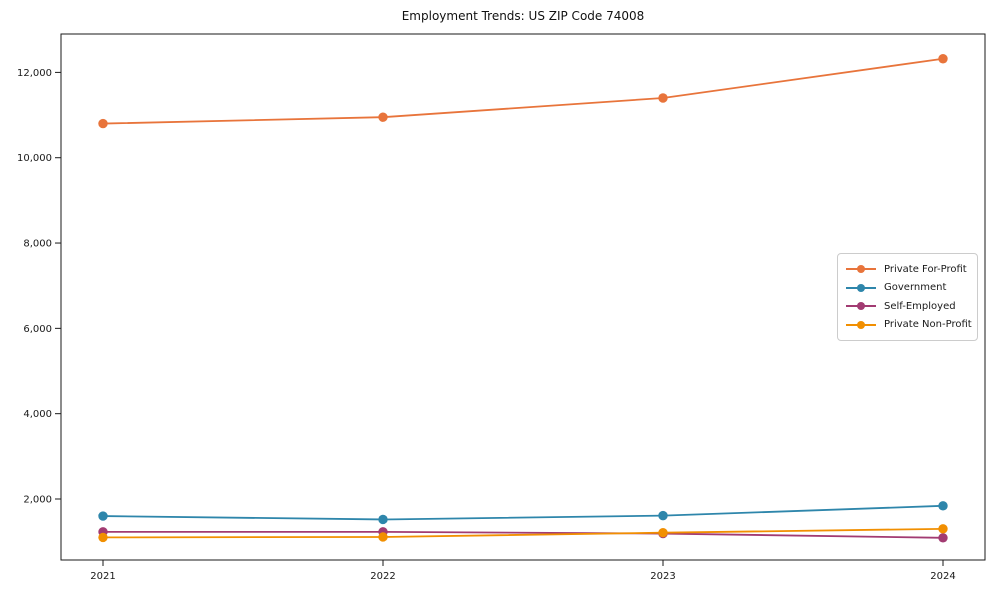 This screenshot has width=1000, height=600. Describe the element at coordinates (103, 516) in the screenshot. I see `data-point-government-2021` at that location.